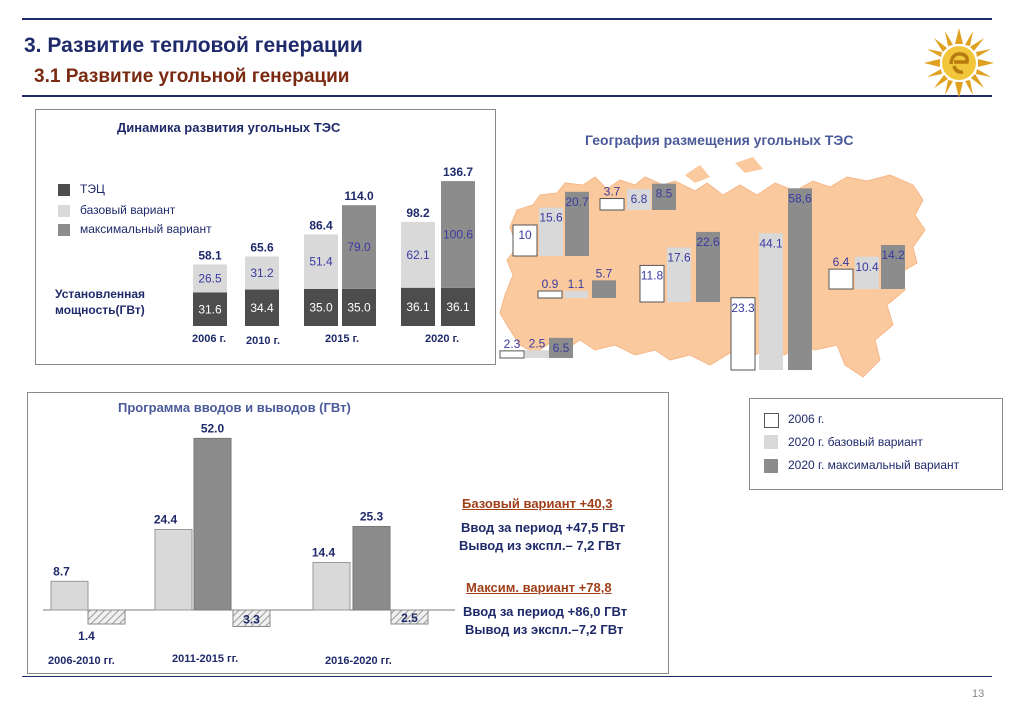 Image resolution: width=1023 pixels, height=708 pixels. I want to click on base-variant-input: Ввод за период +47,5 ГВт, so click(543, 527).